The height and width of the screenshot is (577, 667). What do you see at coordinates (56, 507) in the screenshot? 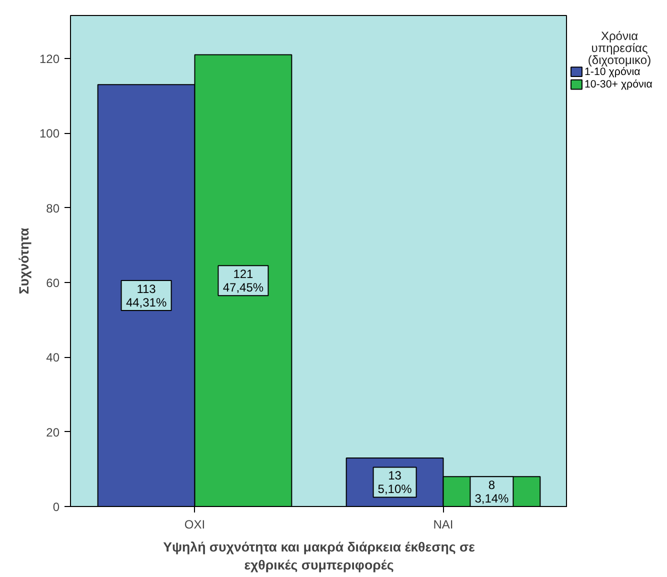
I see `y-tick-label: 0` at bounding box center [56, 507].